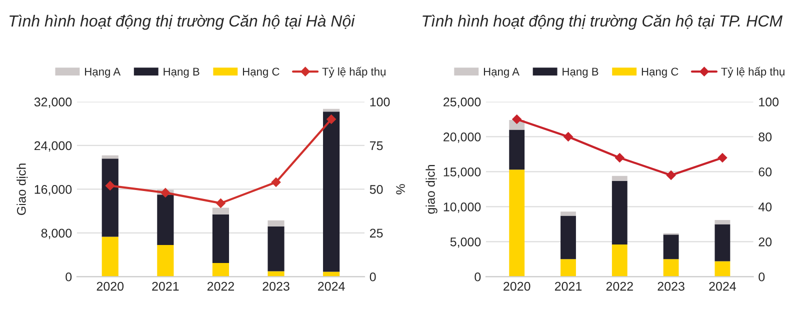 This screenshot has width=810, height=318. What do you see at coordinates (765, 172) in the screenshot?
I see `y2-tick-label: 60` at bounding box center [765, 172].